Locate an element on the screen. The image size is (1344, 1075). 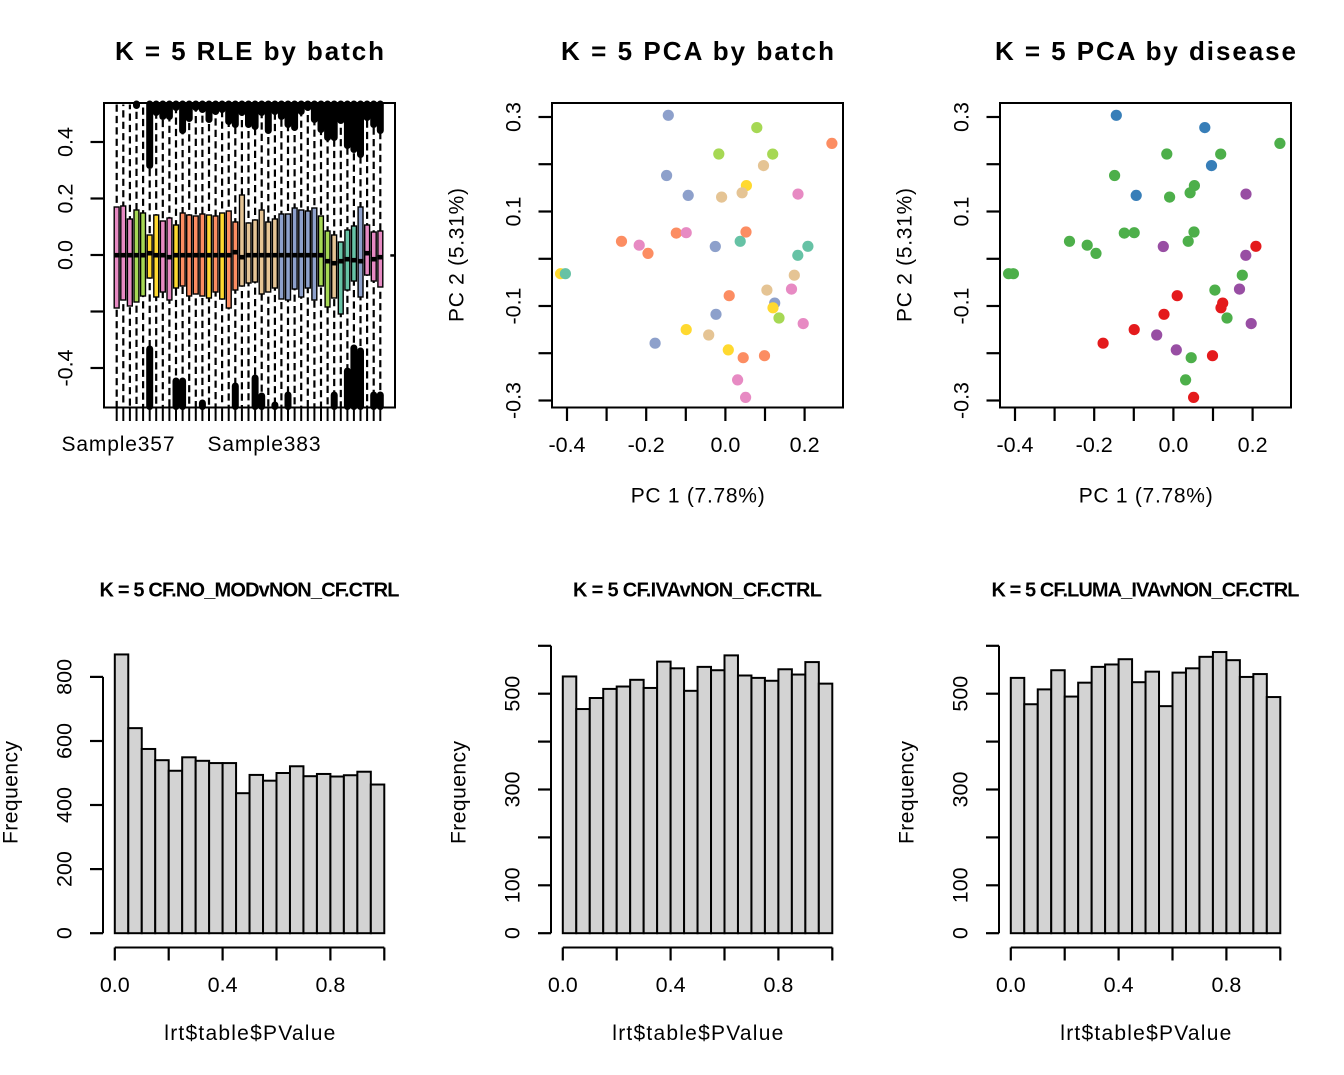
svg-text: Sample357 is located at coordinates (118, 444).